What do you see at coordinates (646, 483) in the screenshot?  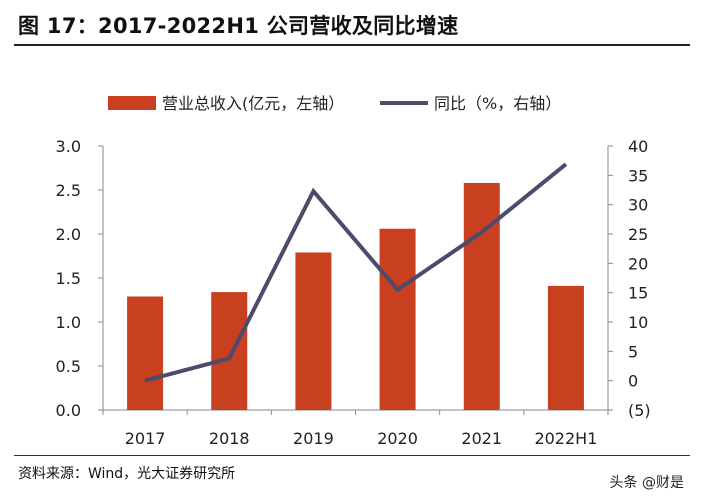 I see `watermark-text: 头条 @财是` at bounding box center [646, 483].